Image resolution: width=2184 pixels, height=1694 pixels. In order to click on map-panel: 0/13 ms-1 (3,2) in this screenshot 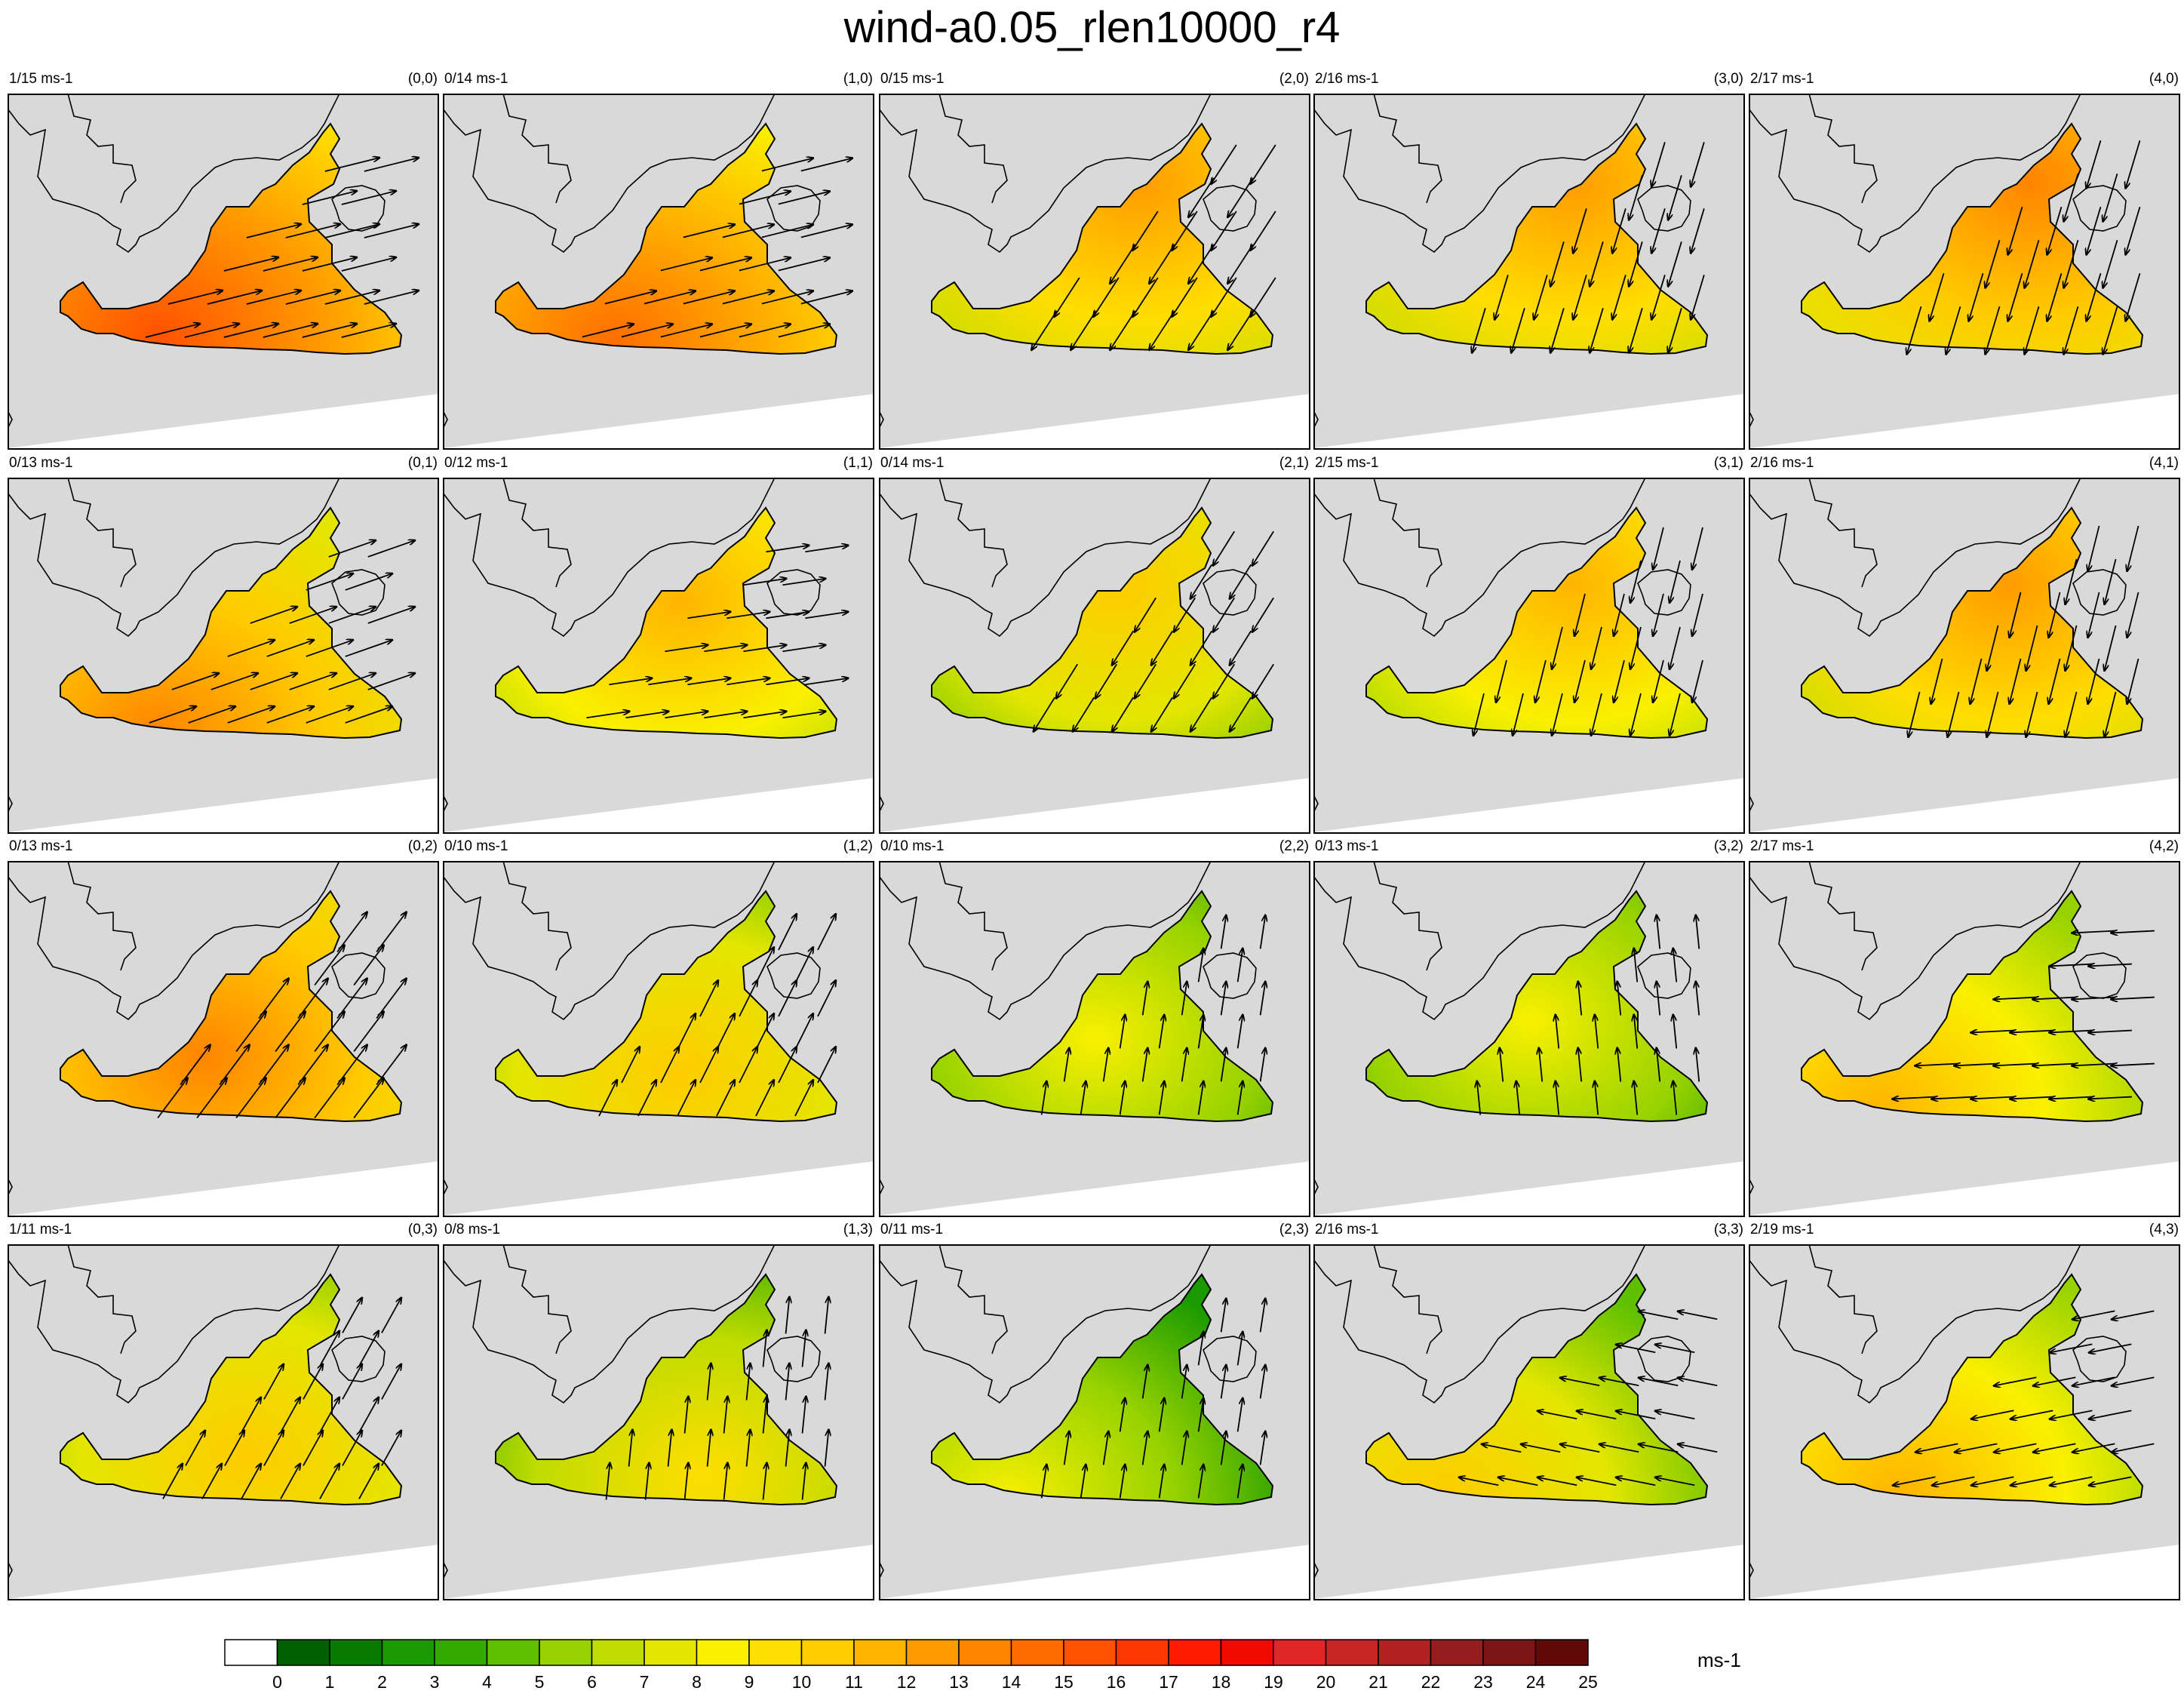, I will do `click(1529, 1027)`.